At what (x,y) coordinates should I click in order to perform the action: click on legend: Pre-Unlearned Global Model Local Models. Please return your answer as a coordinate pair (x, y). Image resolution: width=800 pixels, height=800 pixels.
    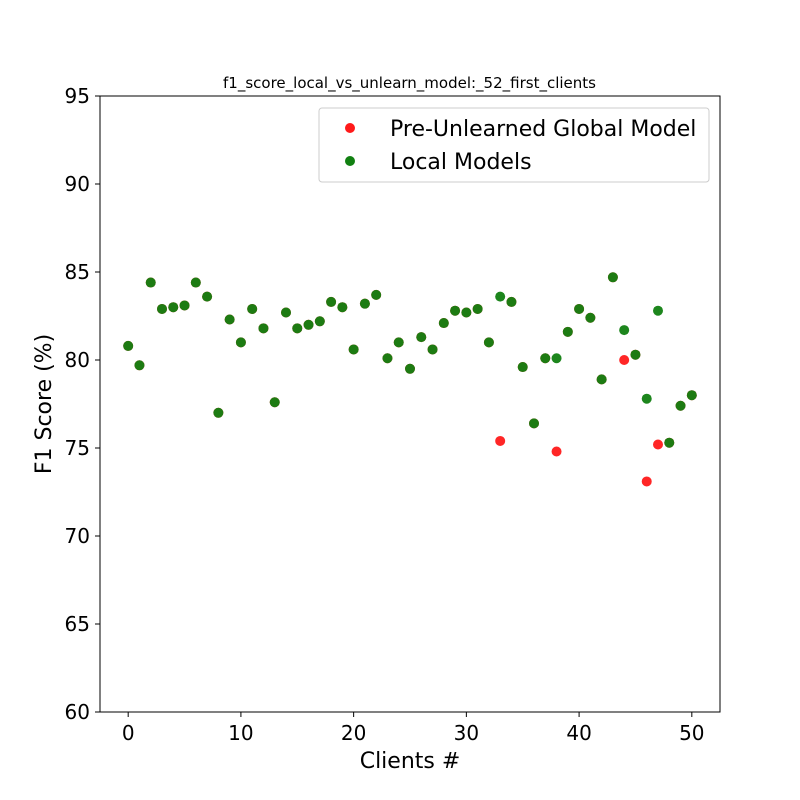
    Looking at the image, I should click on (514, 145).